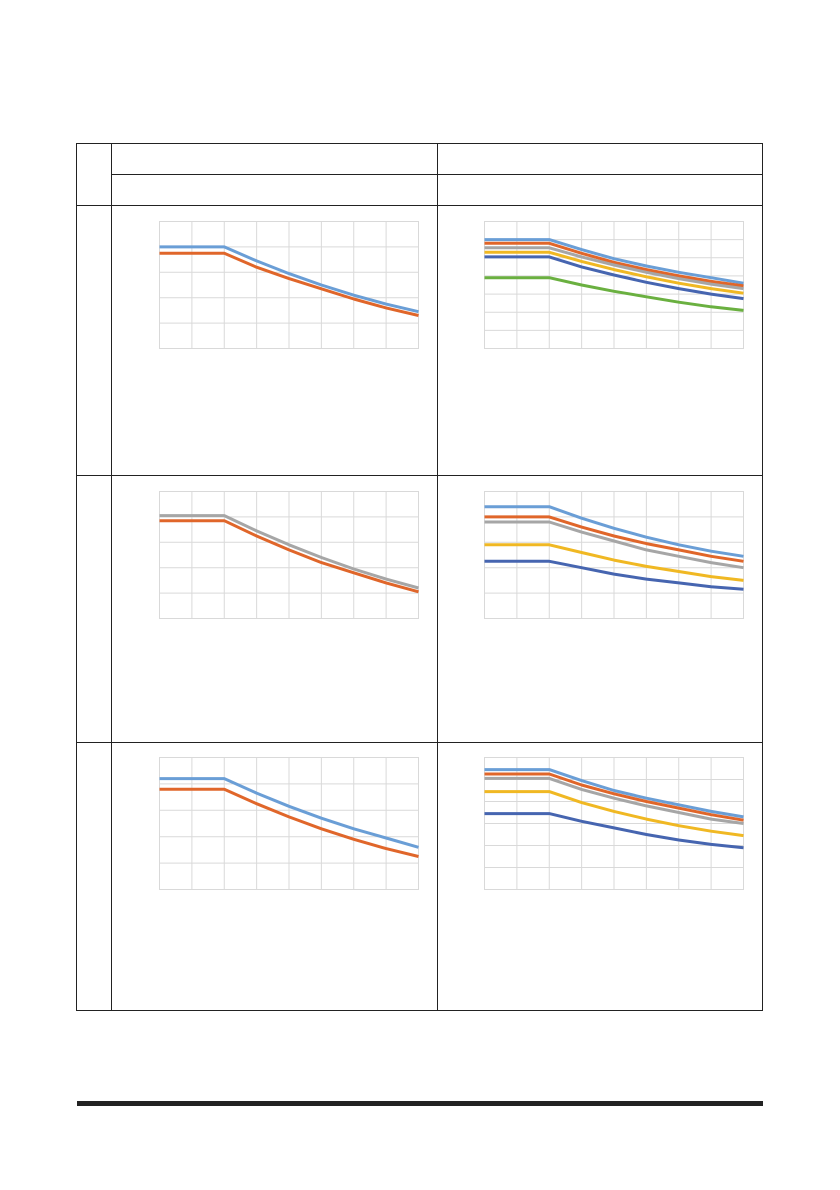  Describe the element at coordinates (112, 577) in the screenshot. I see `table-divider-left` at that location.